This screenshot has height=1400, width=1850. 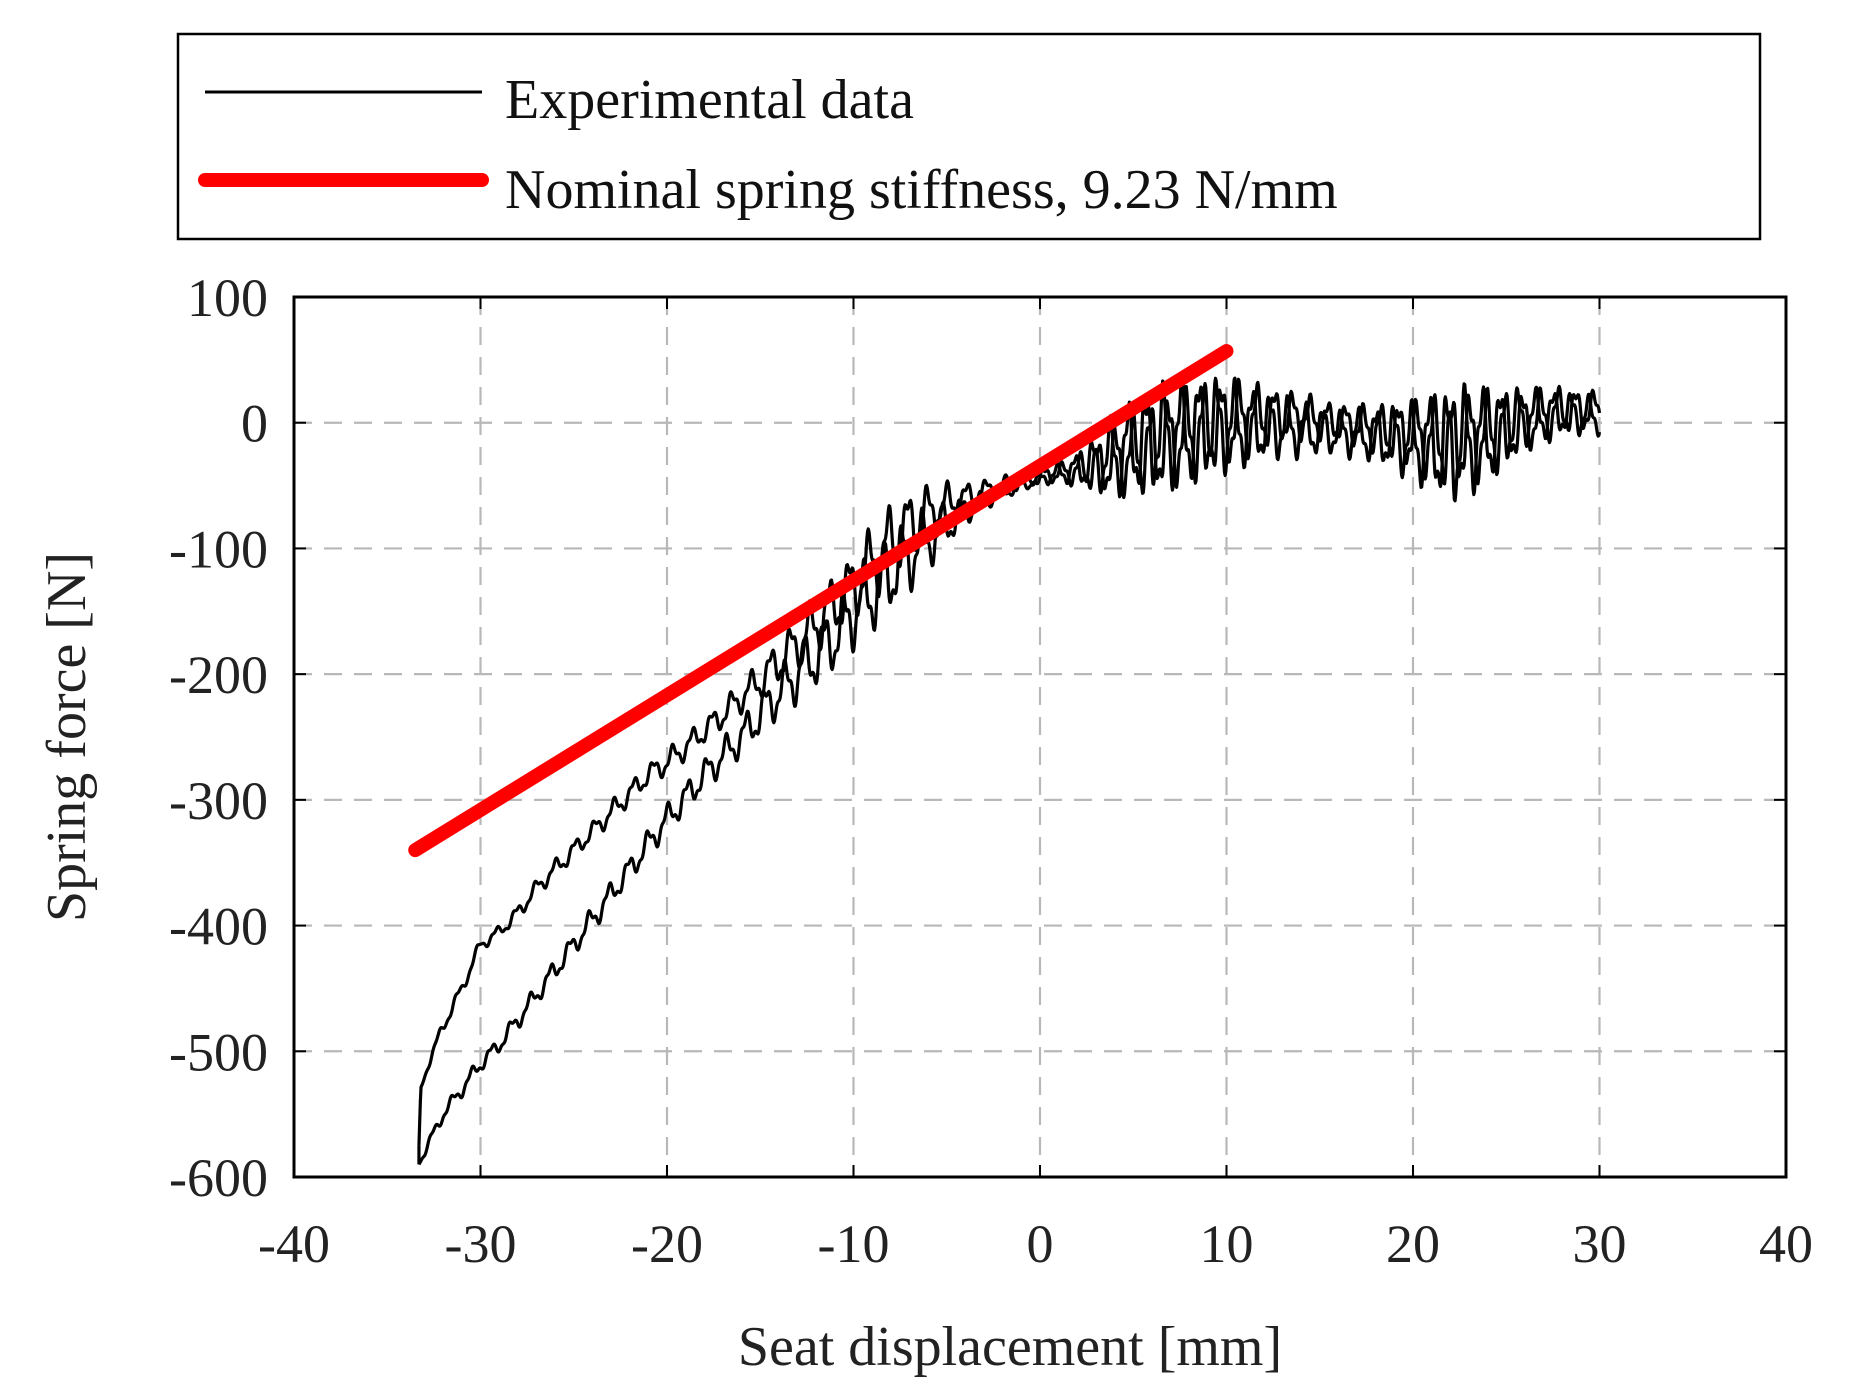 I want to click on y-axis-title: Spring force [N], so click(x=67, y=737).